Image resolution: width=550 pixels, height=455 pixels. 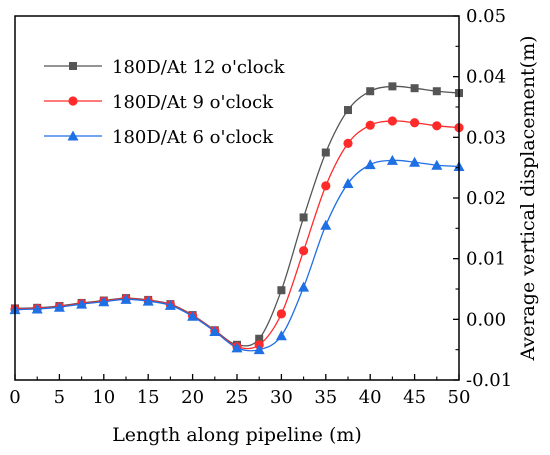 What do you see at coordinates (486, 137) in the screenshot?
I see `y-tick-label: 0.03` at bounding box center [486, 137].